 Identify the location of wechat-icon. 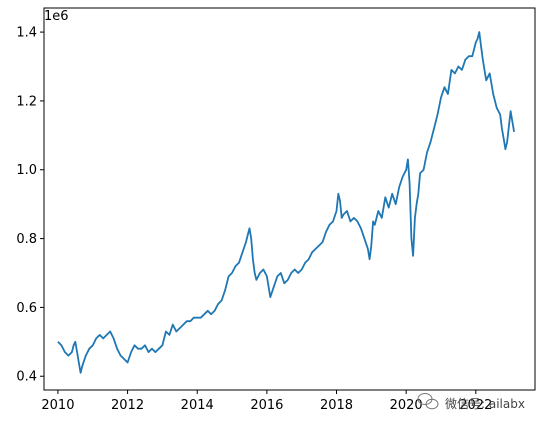
(428, 401).